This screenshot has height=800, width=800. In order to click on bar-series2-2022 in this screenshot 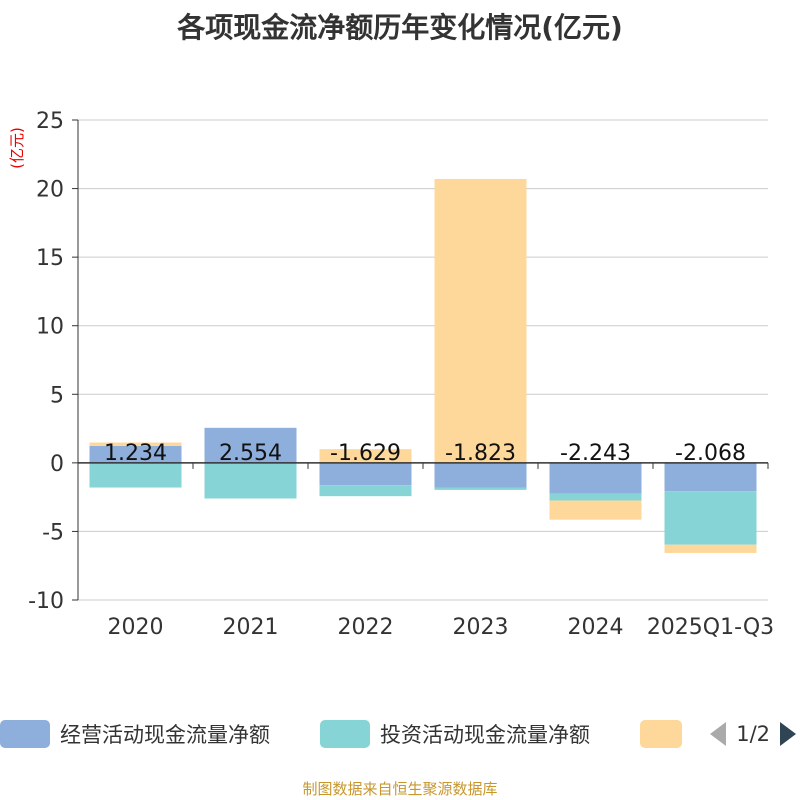, I will do `click(365, 456)`.